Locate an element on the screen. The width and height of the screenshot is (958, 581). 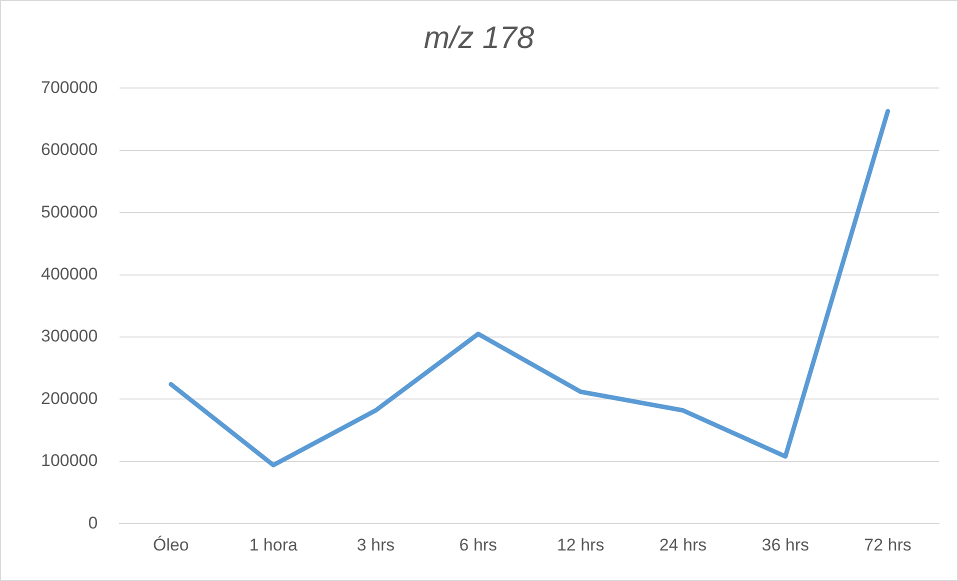
y-tick-label: 600000 is located at coordinates (69, 150).